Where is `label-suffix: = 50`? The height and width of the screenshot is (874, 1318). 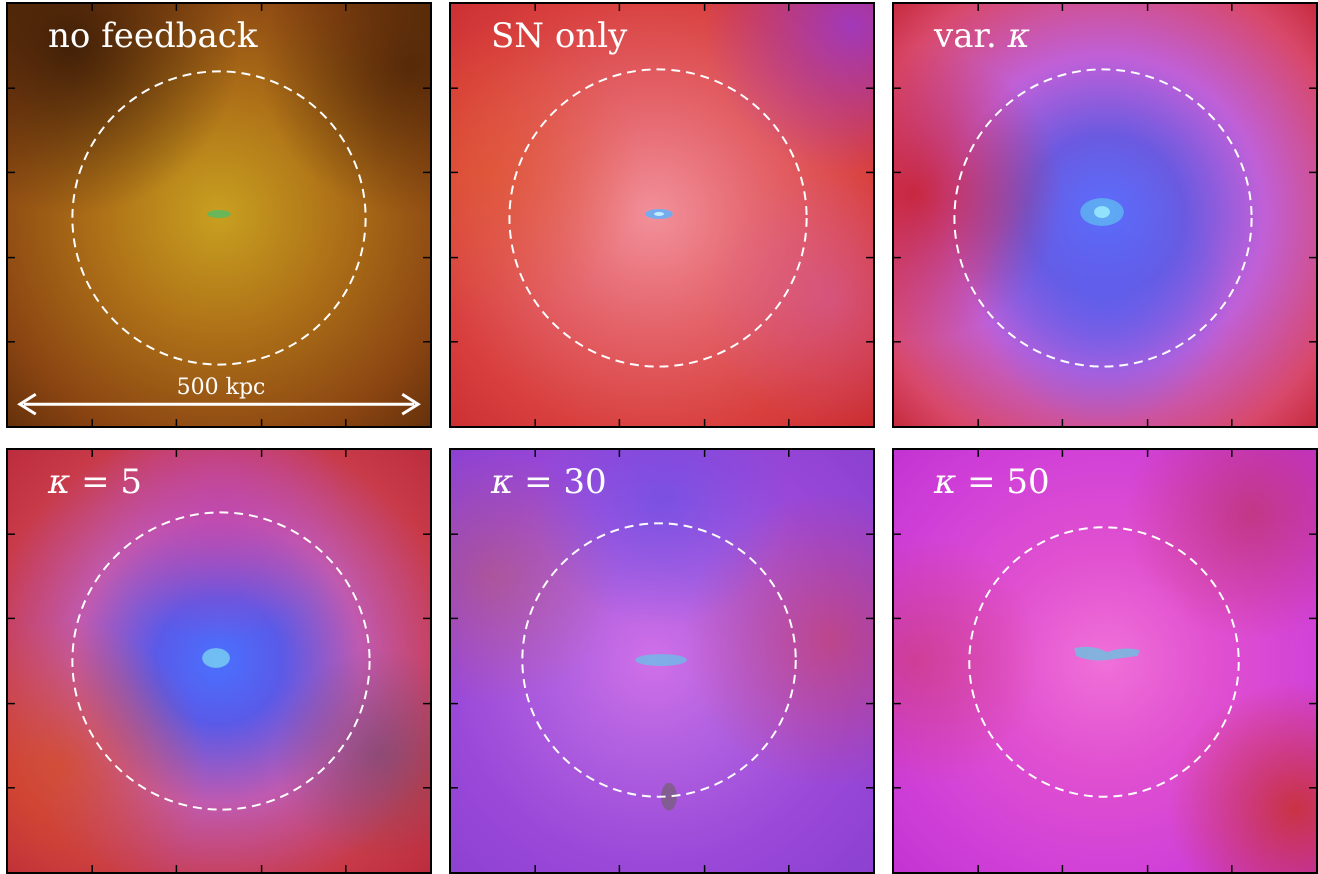 label-suffix: = 50 is located at coordinates (1003, 482).